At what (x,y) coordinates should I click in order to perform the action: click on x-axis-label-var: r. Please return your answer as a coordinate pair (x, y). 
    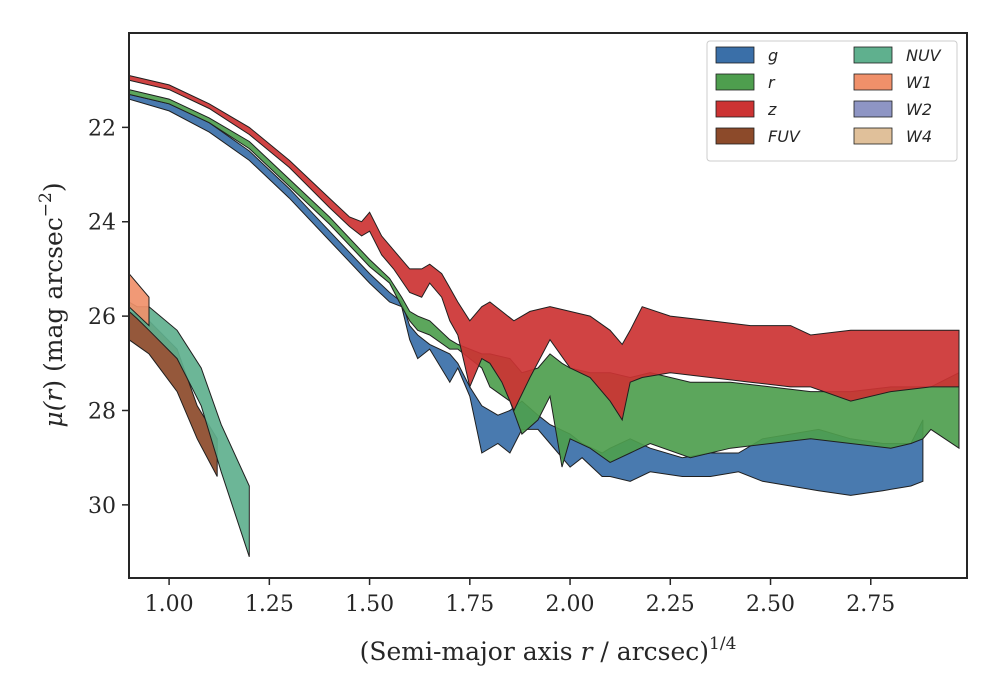
    Looking at the image, I should click on (588, 651).